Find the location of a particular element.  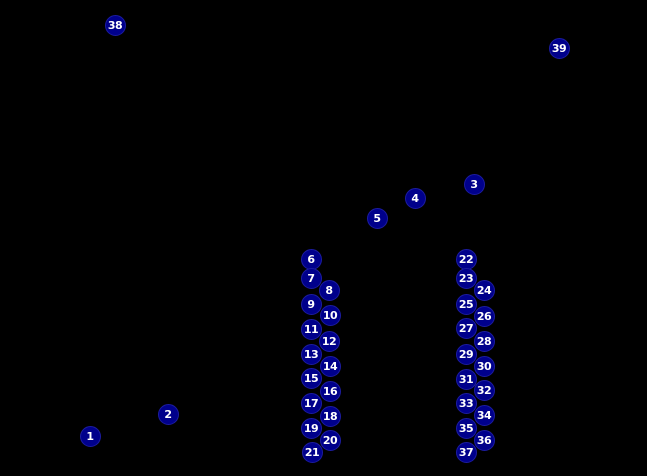

graph-node-label: 8 is located at coordinates (329, 290).